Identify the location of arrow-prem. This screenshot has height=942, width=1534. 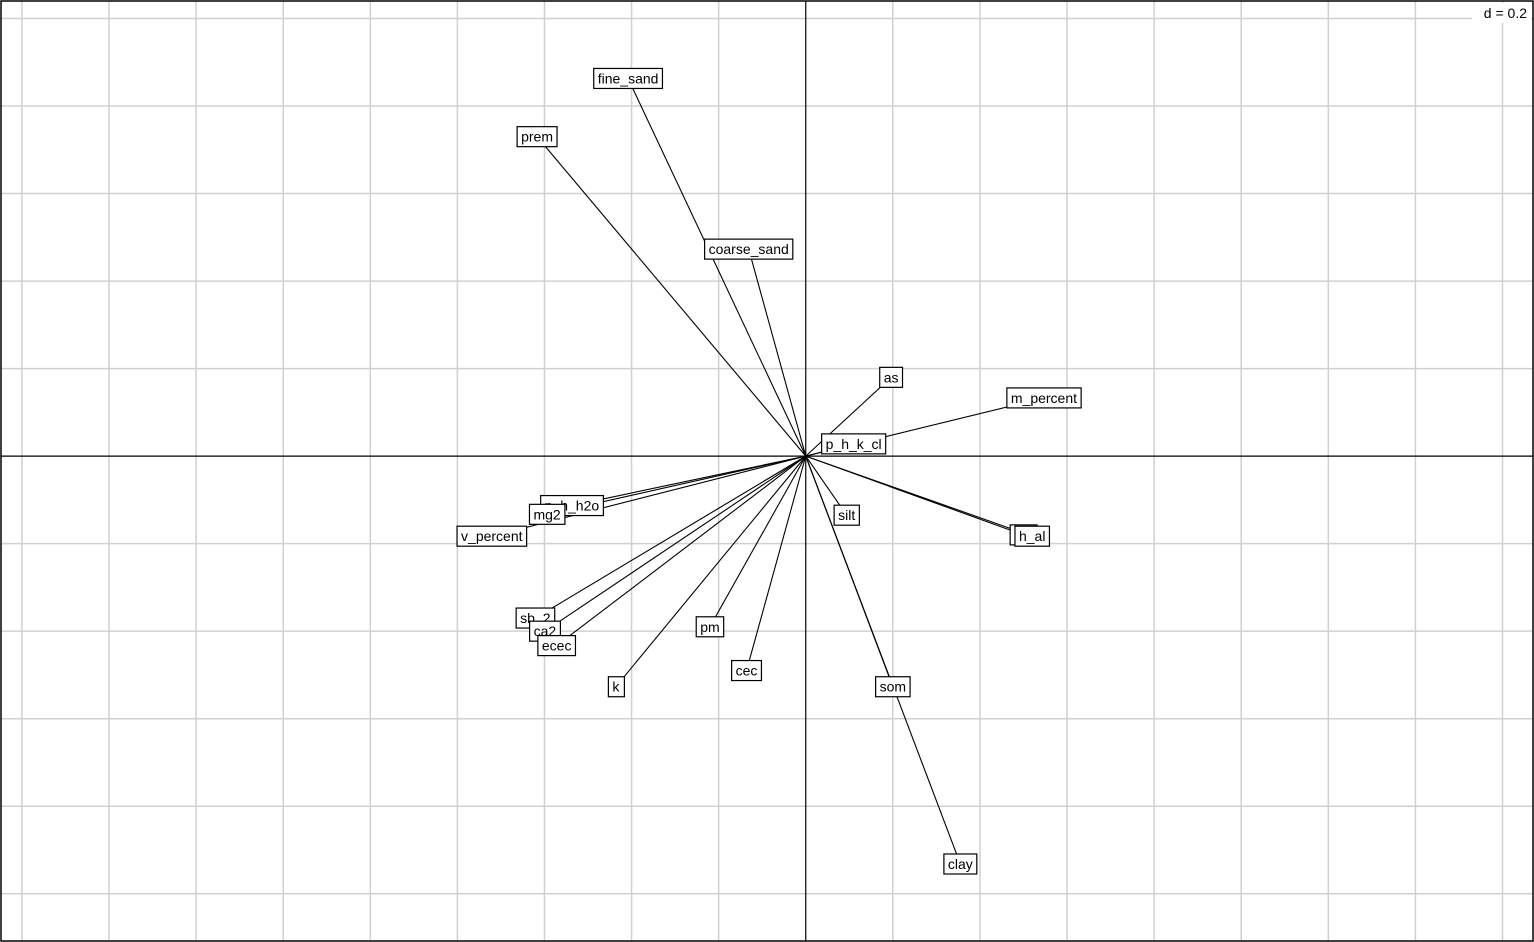
(672, 297).